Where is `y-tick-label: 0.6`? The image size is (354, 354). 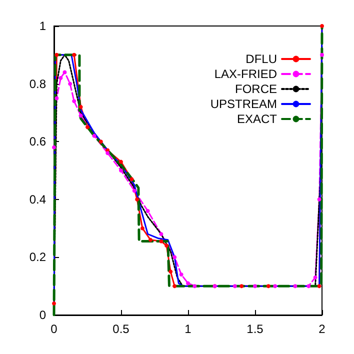
y-tick-label: 0.6 is located at coordinates (37, 141).